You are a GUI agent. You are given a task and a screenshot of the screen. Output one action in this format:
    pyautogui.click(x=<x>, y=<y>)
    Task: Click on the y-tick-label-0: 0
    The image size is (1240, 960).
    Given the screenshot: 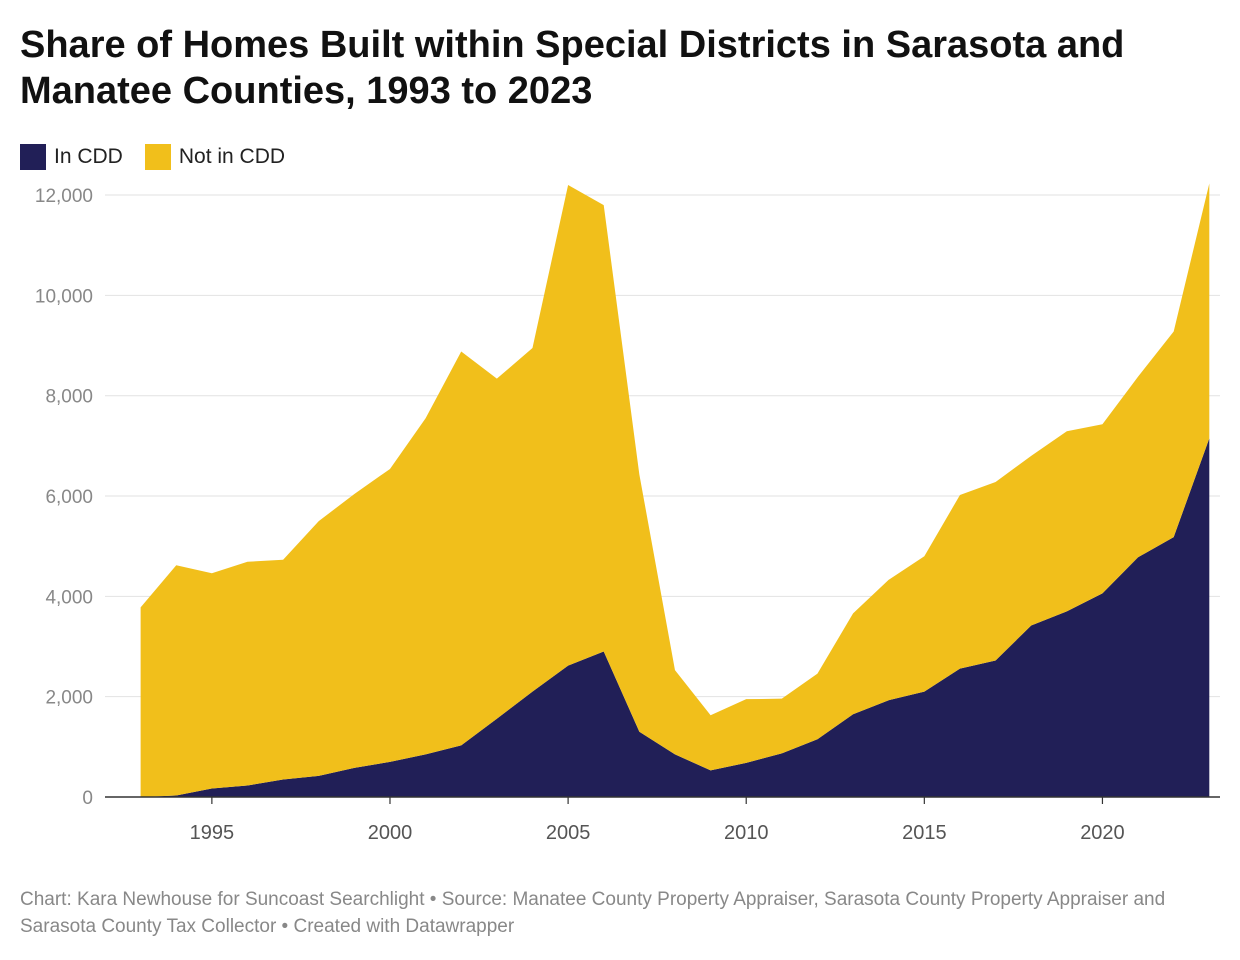 What is the action you would take?
    pyautogui.click(x=87, y=798)
    